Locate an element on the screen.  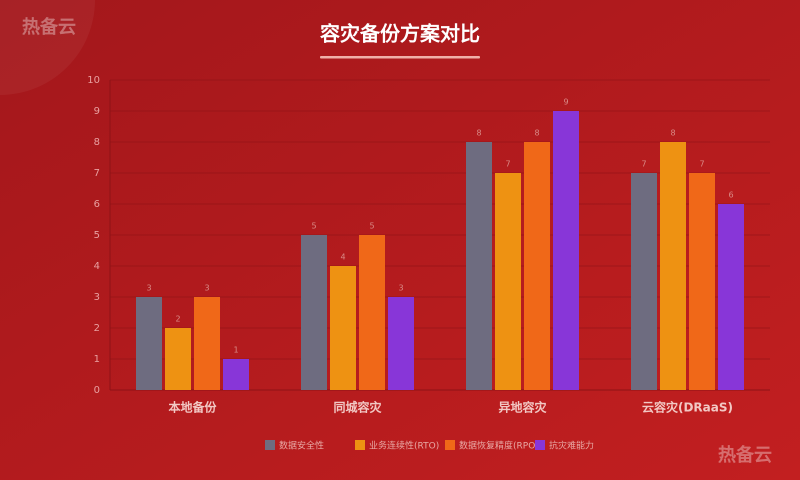
y-tick-label: 7 is located at coordinates (97, 173).